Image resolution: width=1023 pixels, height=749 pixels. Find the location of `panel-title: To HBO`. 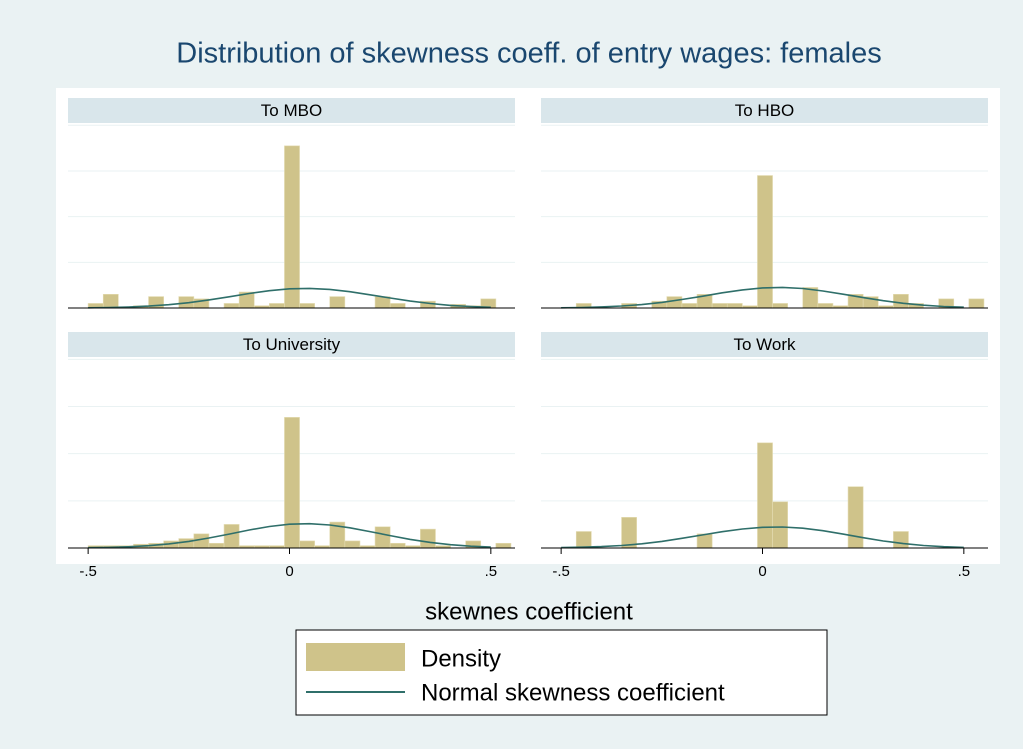

panel-title: To HBO is located at coordinates (765, 110).